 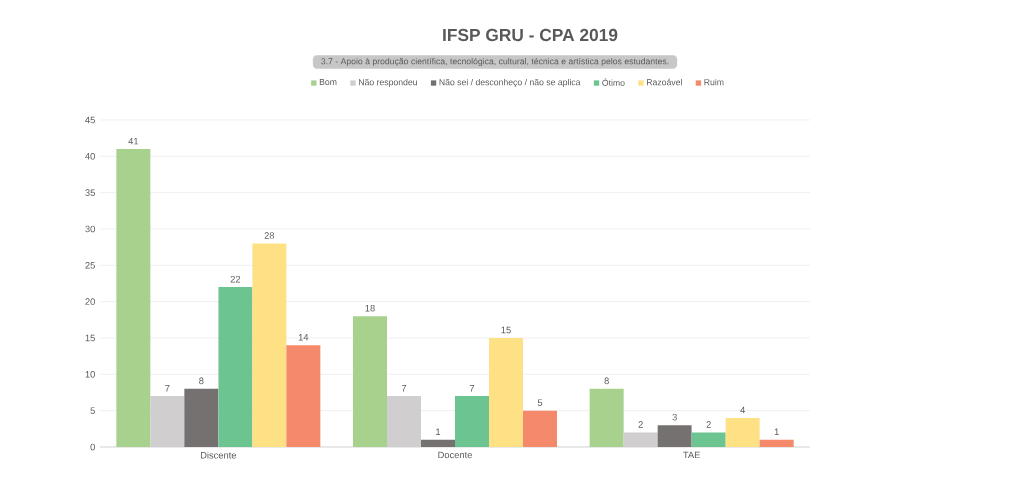 What do you see at coordinates (90, 374) in the screenshot?
I see `y-tick-label: 10` at bounding box center [90, 374].